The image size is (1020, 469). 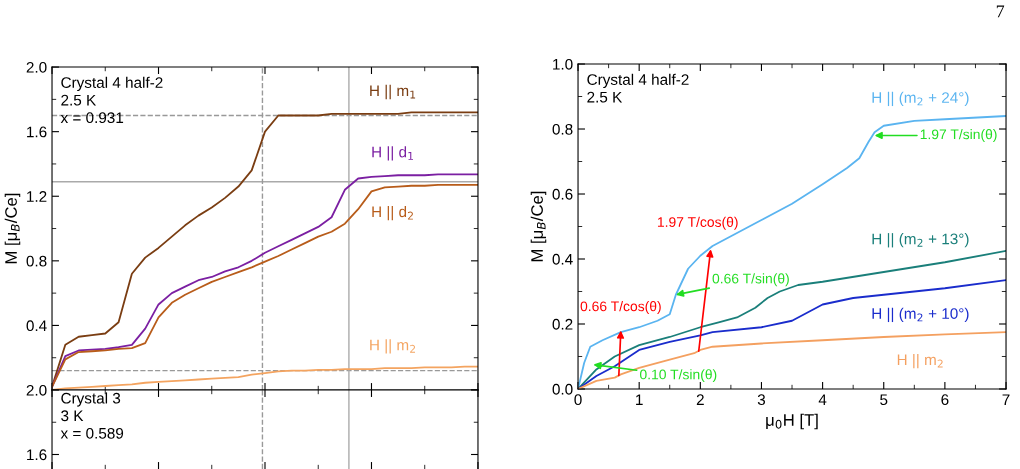 What do you see at coordinates (792, 421) in the screenshot?
I see `x-axis-title: μ$_{0}$H [T]` at bounding box center [792, 421].